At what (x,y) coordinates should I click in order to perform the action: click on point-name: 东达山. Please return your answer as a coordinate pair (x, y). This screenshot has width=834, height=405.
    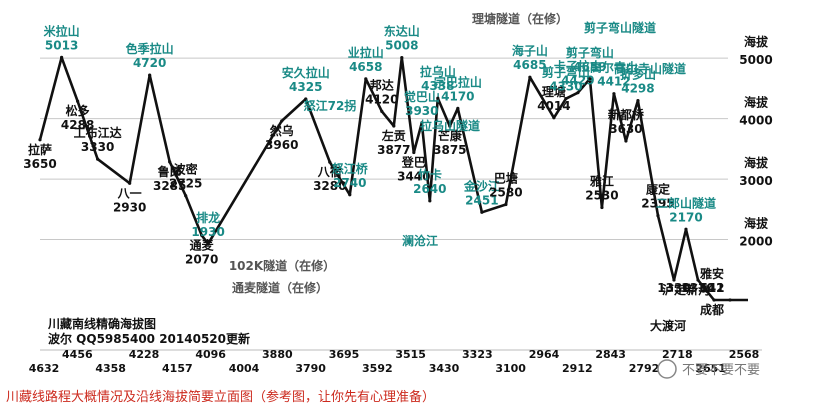
    Looking at the image, I should click on (402, 31).